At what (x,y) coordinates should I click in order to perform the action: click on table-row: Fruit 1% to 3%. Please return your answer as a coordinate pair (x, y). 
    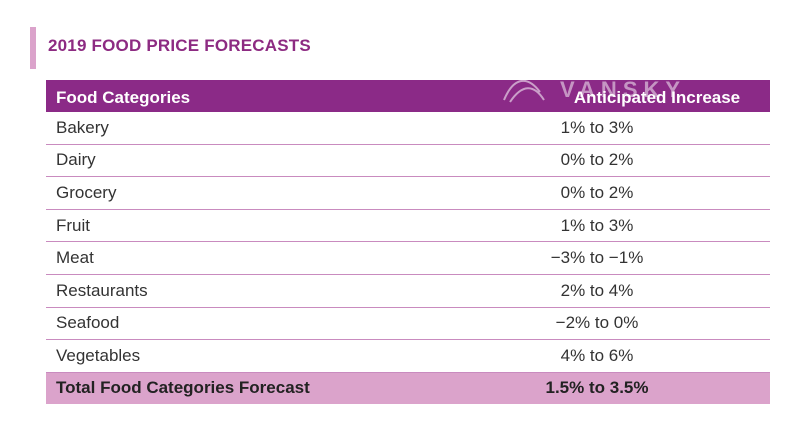
    Looking at the image, I should click on (408, 226).